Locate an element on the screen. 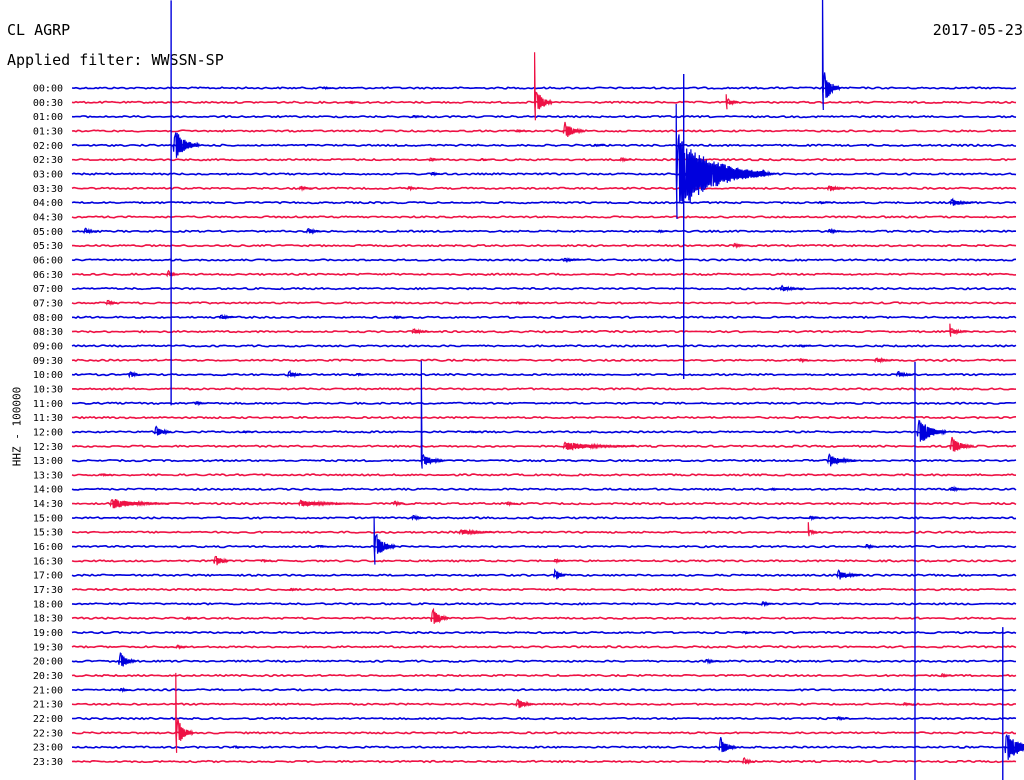 Image resolution: width=1024 pixels, height=780 pixels. tick-label: 00:30 is located at coordinates (48, 103).